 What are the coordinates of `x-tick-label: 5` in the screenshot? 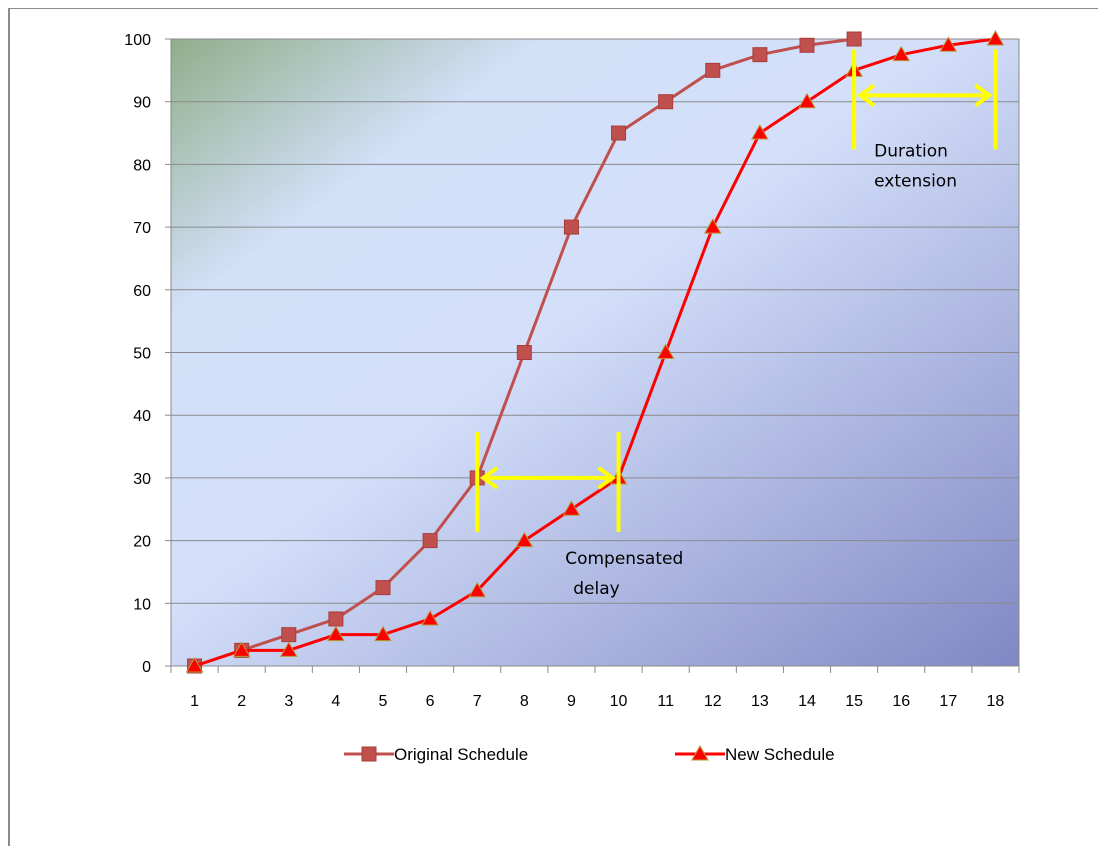 It's located at (383, 701).